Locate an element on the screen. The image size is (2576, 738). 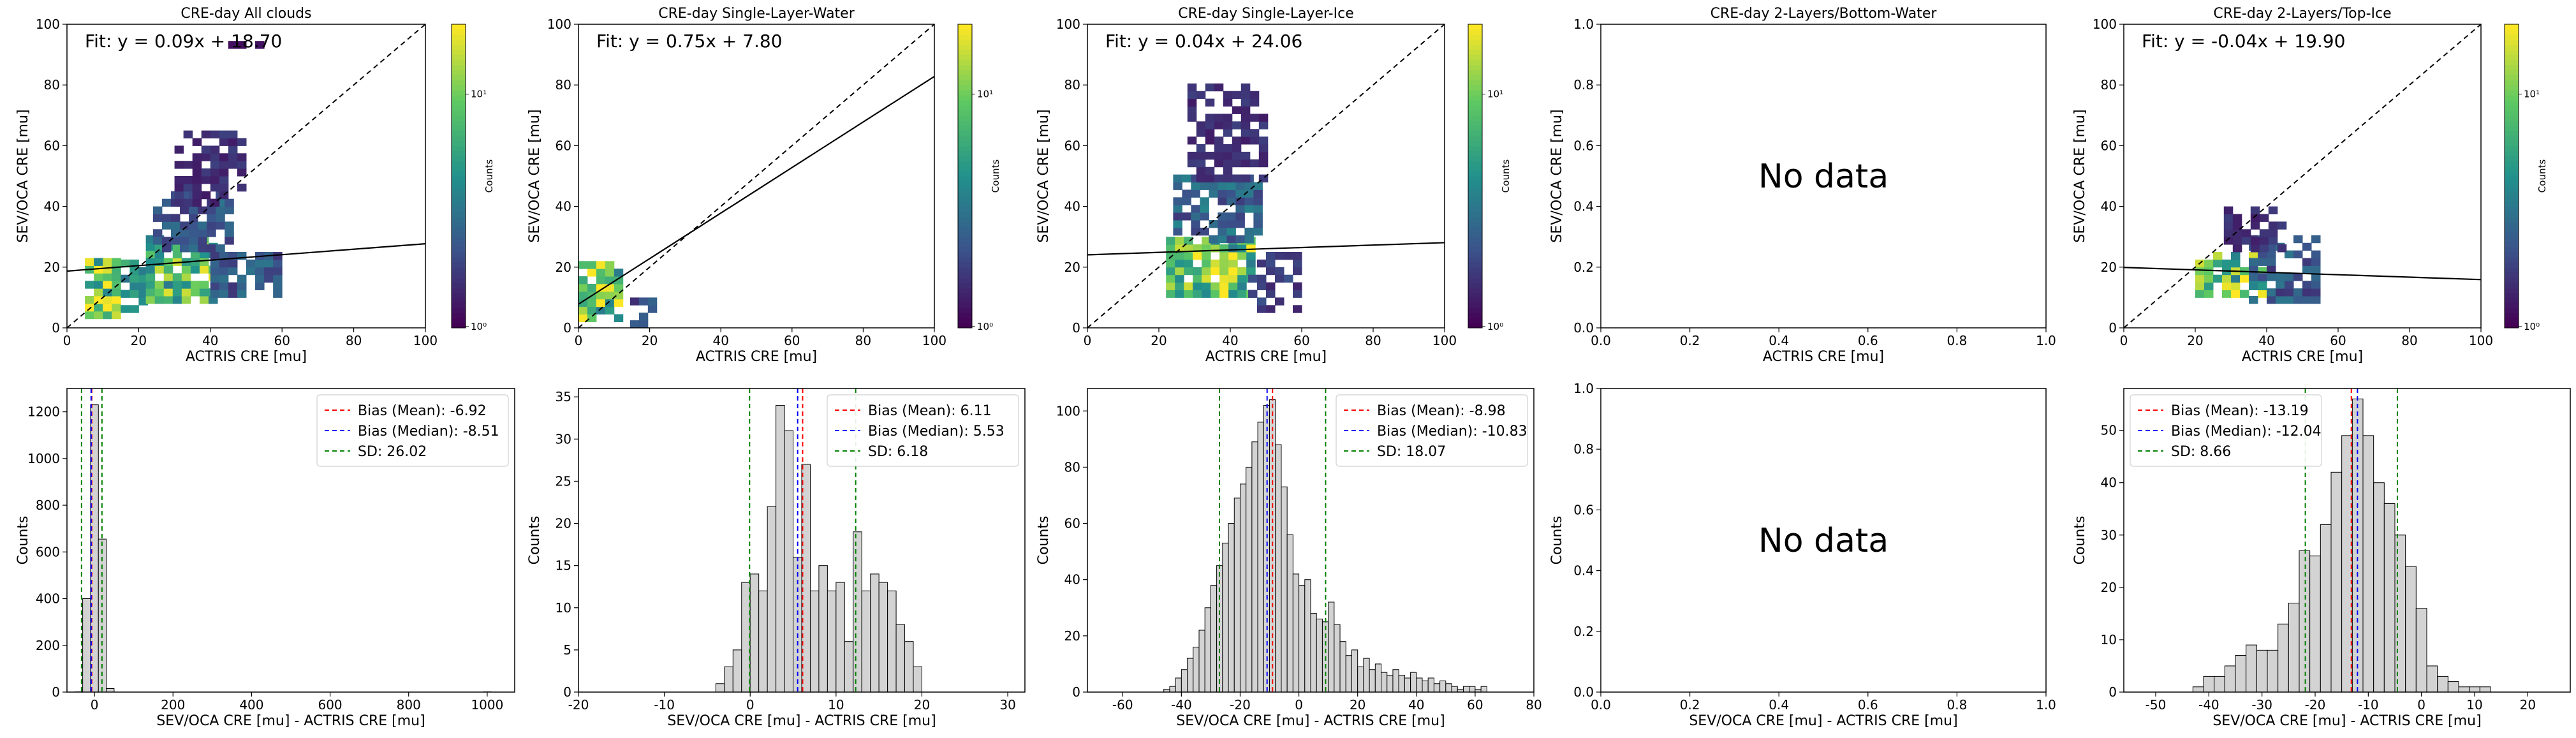
x-axis-label: SEV/OCA CRE [mu] - ACTRIS CRE [mu] is located at coordinates (1310, 721).